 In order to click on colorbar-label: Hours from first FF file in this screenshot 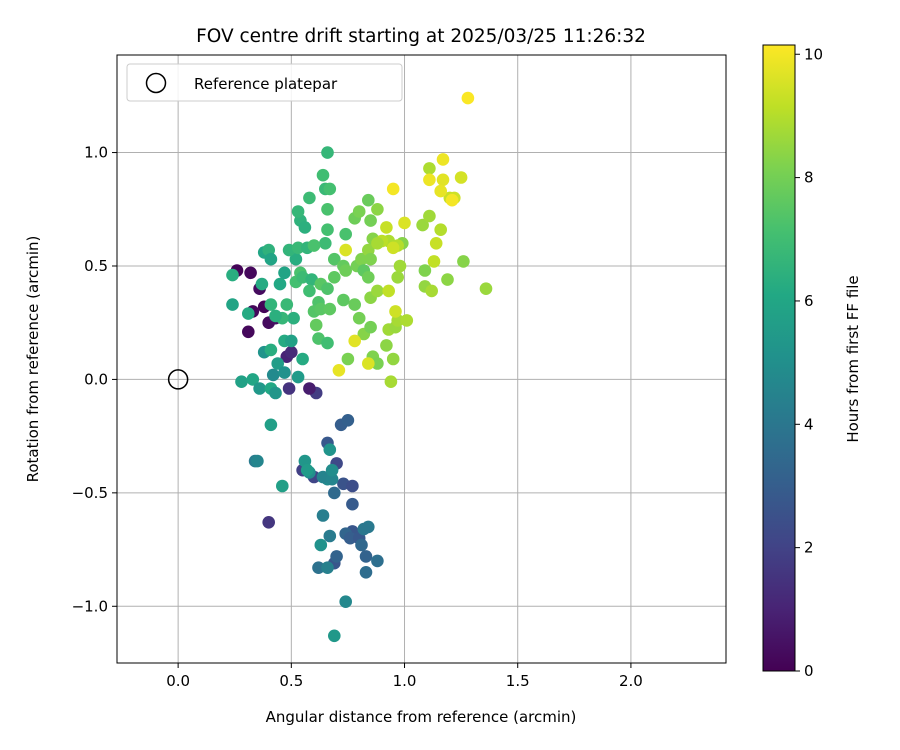, I will do `click(853, 358)`.